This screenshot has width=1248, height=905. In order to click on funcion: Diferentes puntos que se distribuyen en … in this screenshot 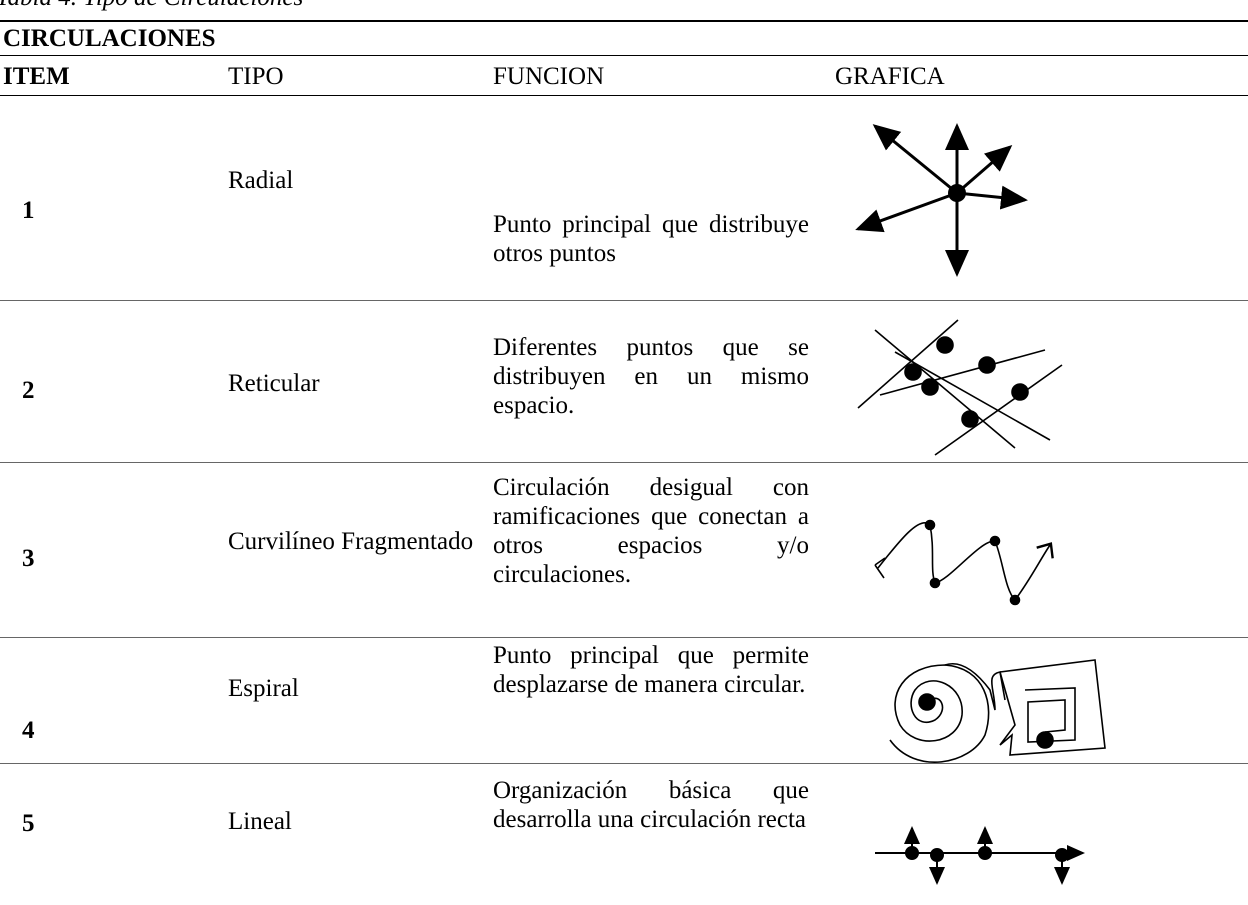, I will do `click(651, 376)`.